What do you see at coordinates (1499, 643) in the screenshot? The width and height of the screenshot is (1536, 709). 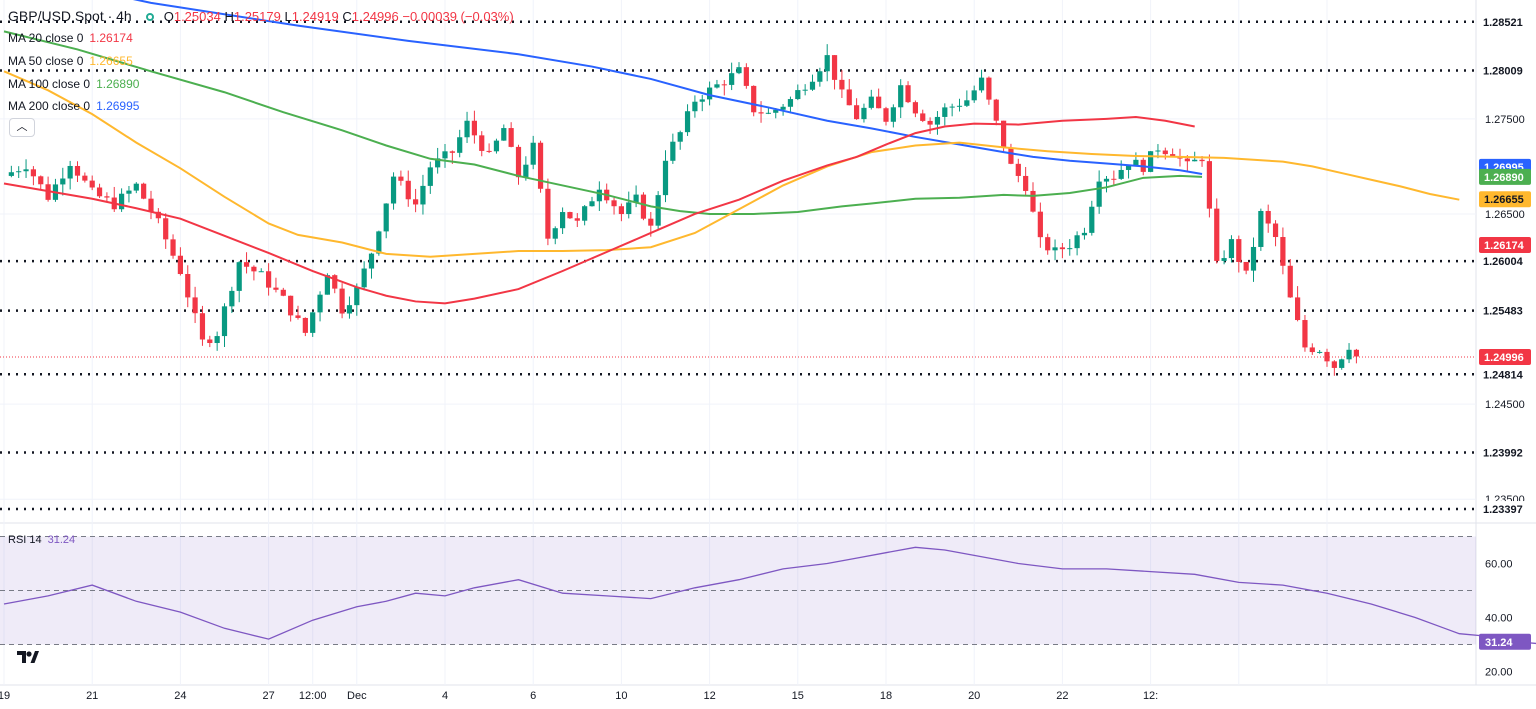 I see `rsi-last-label: 31.24` at bounding box center [1499, 643].